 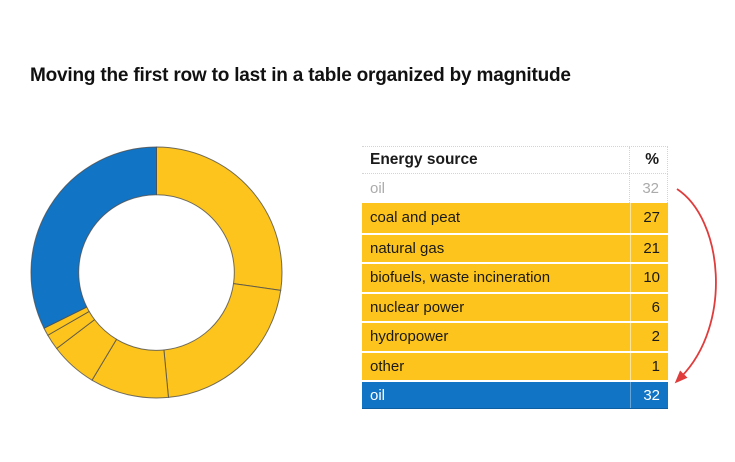 I want to click on table-row-biofuels: biofuels, waste incineration 10, so click(x=515, y=277).